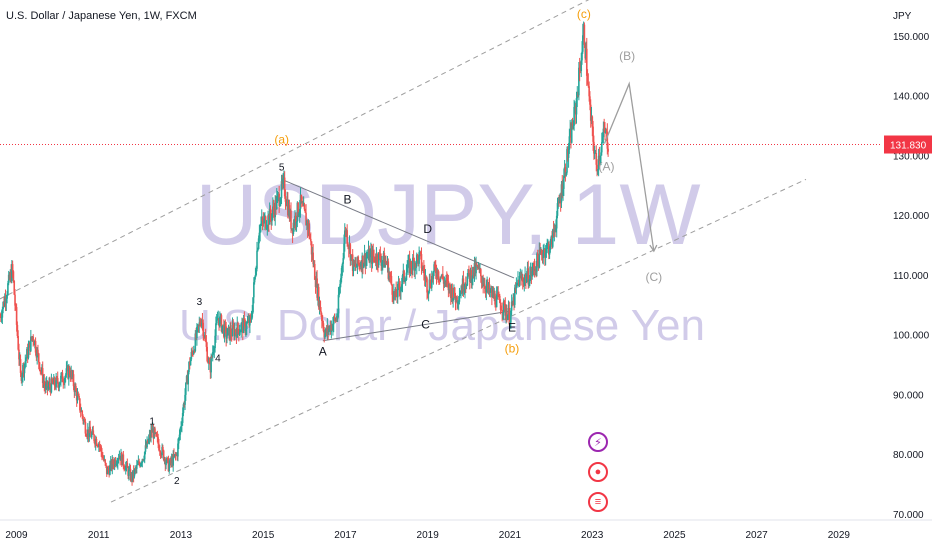 This screenshot has height=550, width=932. I want to click on projection-path, so click(629, 166).